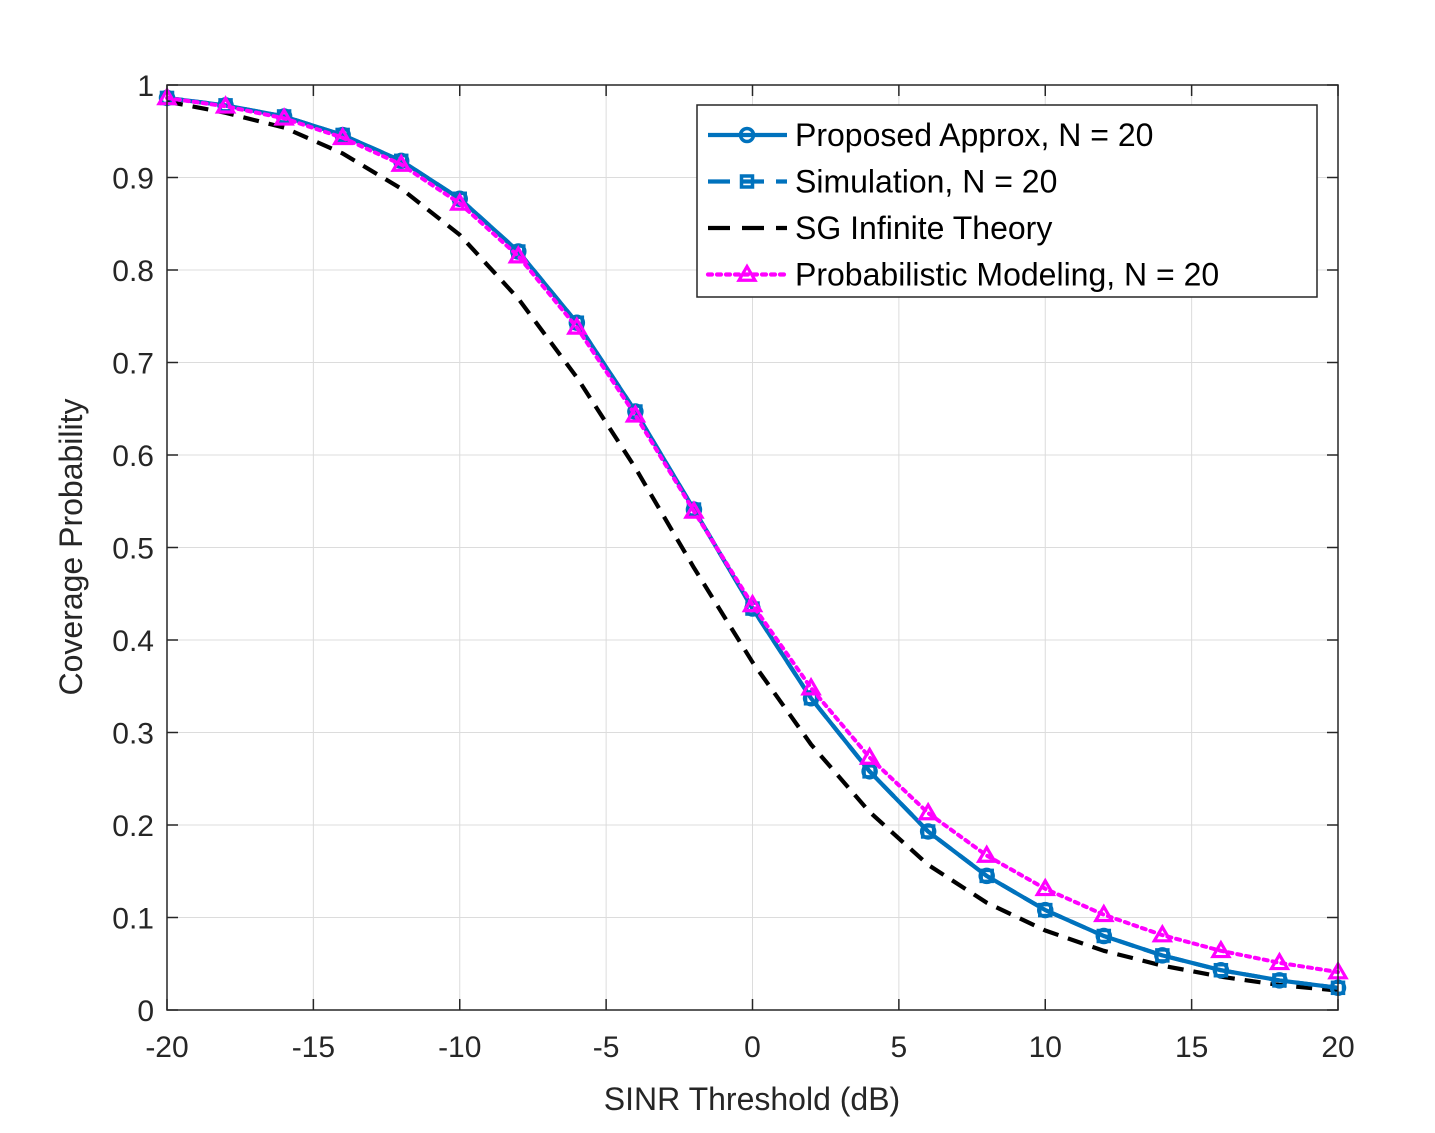  What do you see at coordinates (923, 228) in the screenshot?
I see `legend-label: SG Infinite Theory` at bounding box center [923, 228].